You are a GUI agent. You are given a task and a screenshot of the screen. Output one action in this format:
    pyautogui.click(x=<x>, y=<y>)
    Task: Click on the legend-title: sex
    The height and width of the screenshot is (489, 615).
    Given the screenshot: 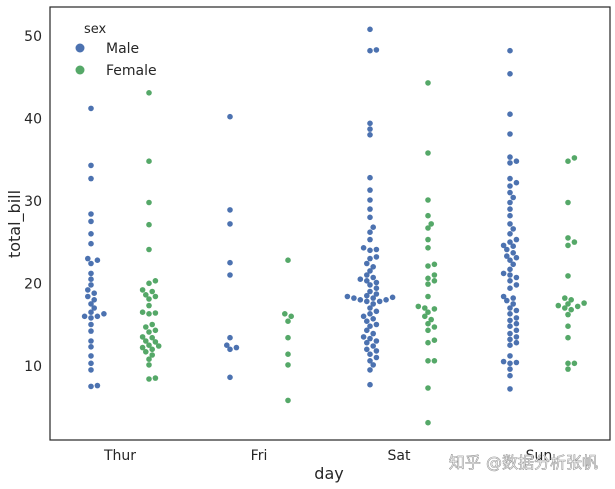 What is the action you would take?
    pyautogui.click(x=95, y=29)
    